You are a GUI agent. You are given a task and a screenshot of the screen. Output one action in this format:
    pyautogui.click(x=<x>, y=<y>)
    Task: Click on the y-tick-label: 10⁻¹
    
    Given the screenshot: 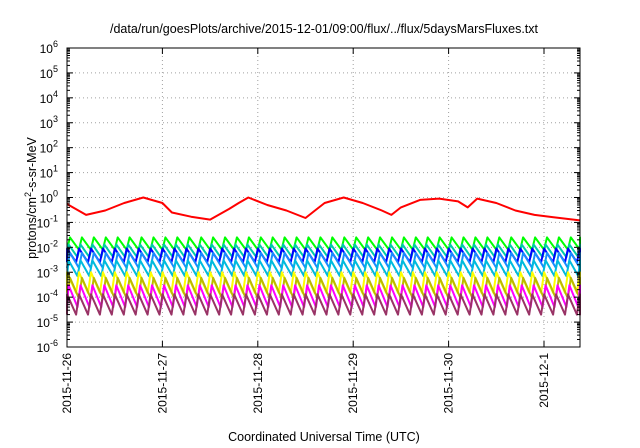 What is the action you would take?
    pyautogui.click(x=47, y=221)
    